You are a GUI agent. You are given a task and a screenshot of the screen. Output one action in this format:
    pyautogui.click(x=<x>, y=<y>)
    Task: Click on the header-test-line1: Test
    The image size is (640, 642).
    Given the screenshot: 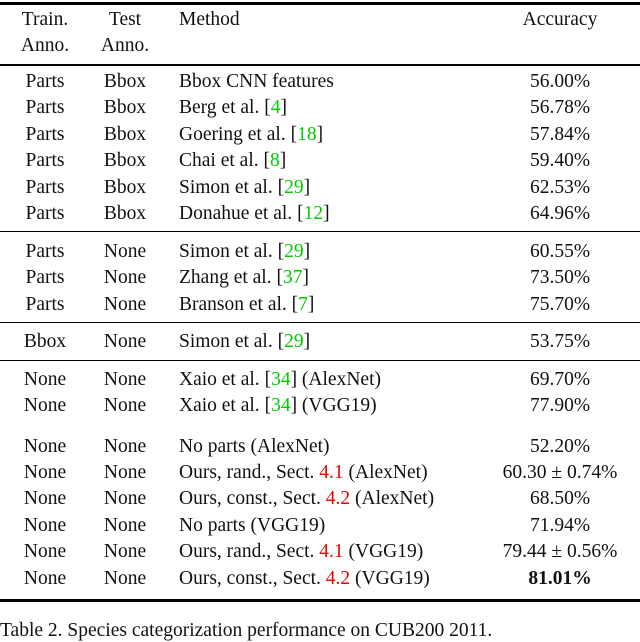 What is the action you would take?
    pyautogui.click(x=125, y=19)
    